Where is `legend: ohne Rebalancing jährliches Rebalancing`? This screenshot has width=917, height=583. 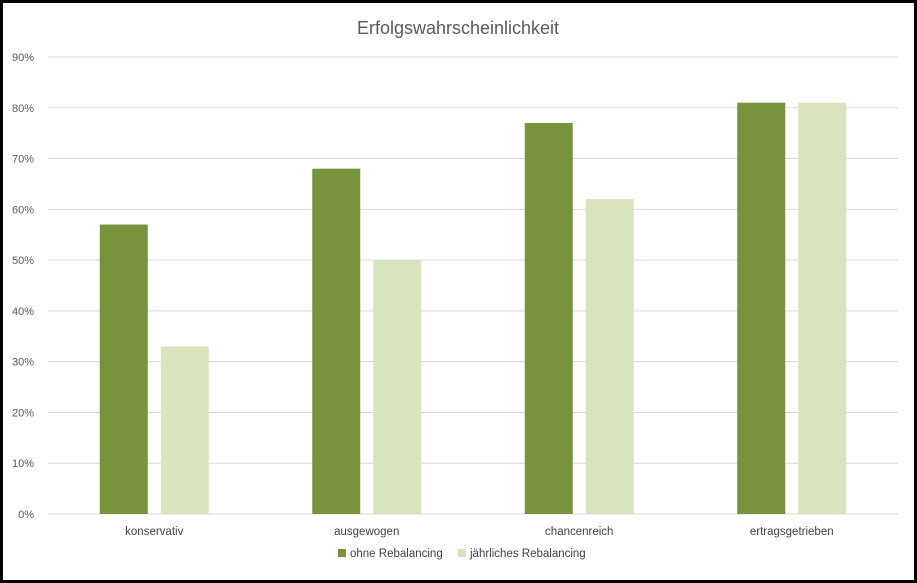 legend: ohne Rebalancing jährliches Rebalancing is located at coordinates (462, 554).